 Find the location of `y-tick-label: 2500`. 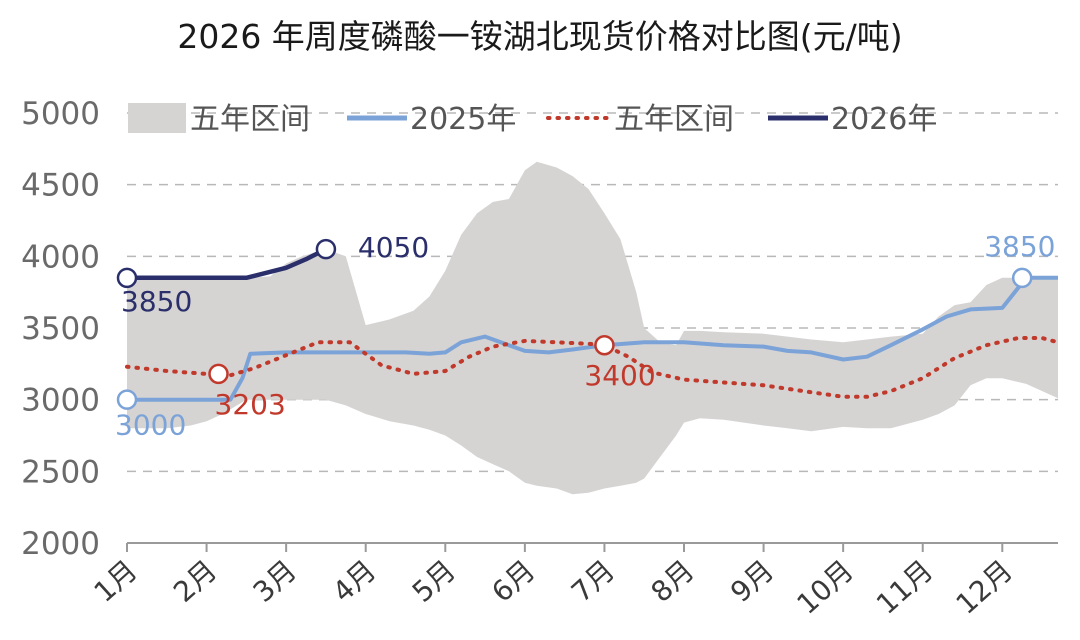

y-tick-label: 2500 is located at coordinates (60, 472).